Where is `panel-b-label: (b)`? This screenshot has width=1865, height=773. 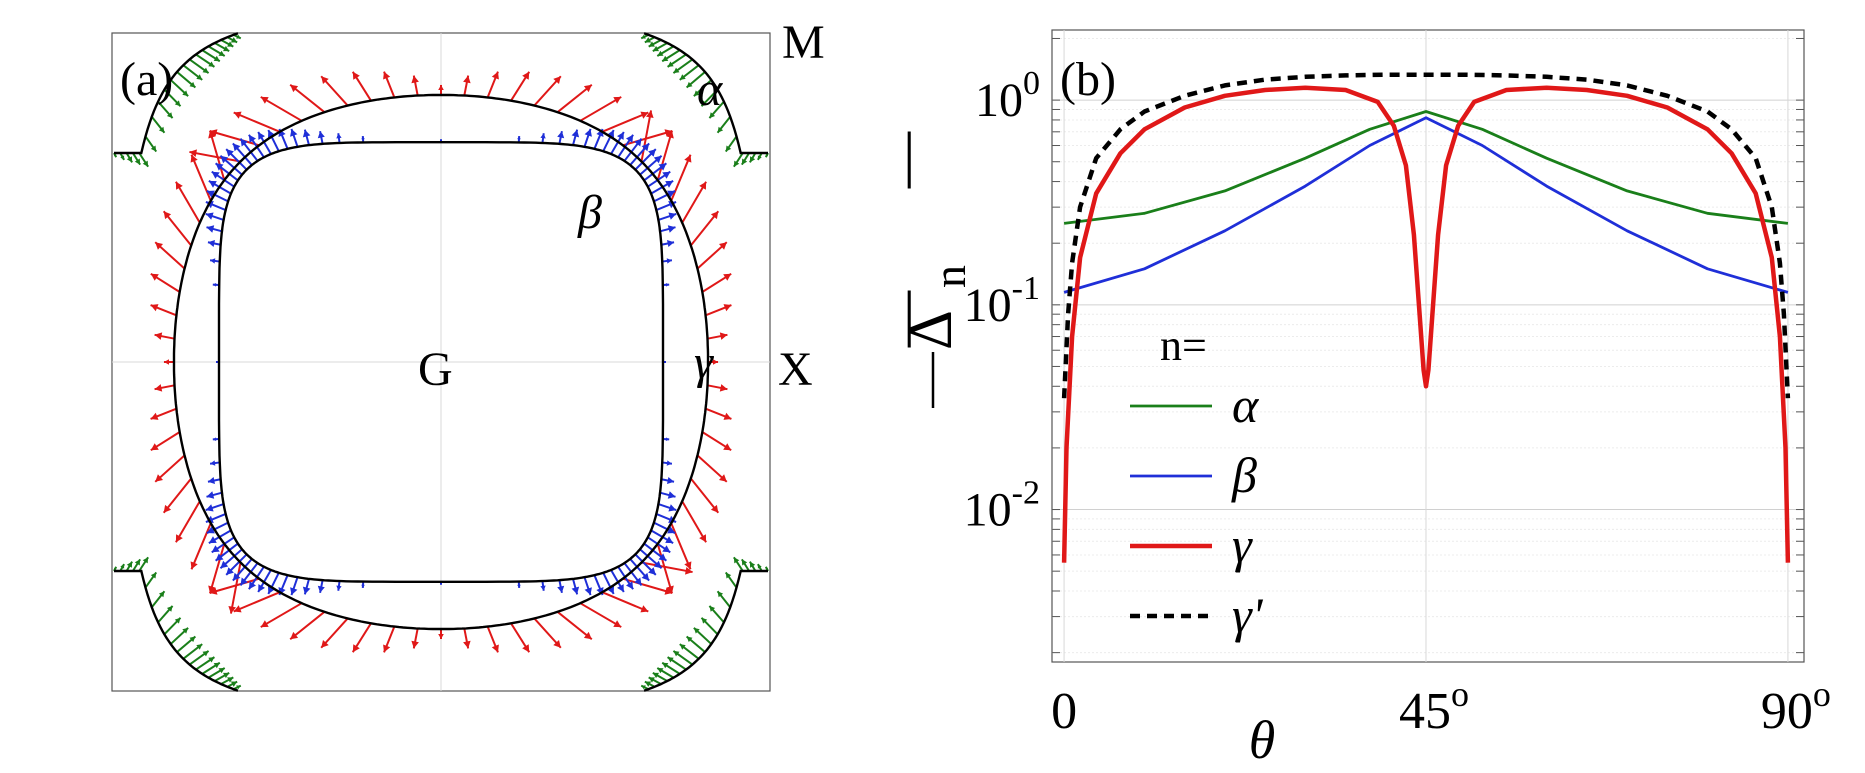
panel-b-label: (b) is located at coordinates (1088, 79).